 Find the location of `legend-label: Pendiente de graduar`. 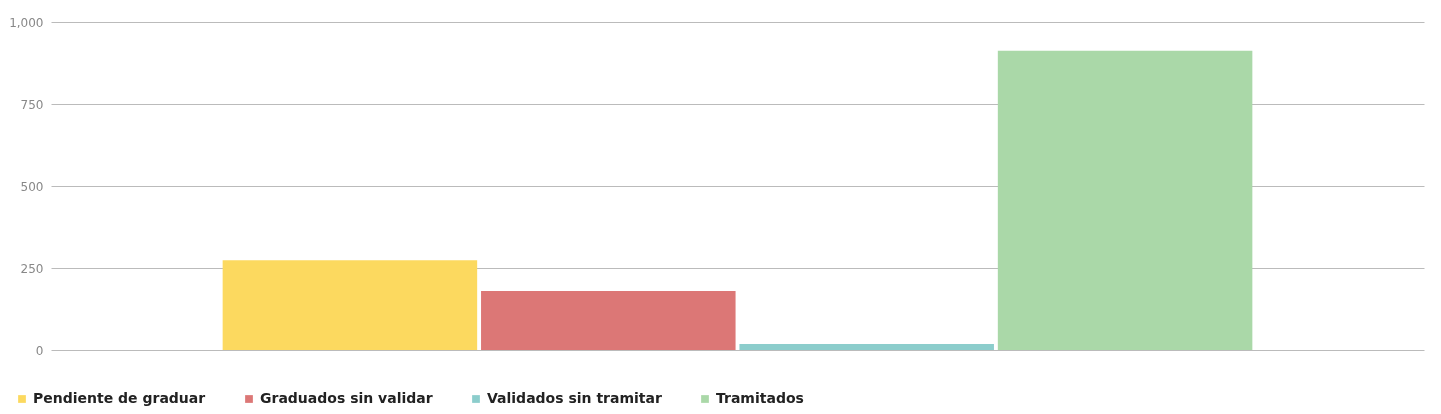

legend-label: Pendiente de graduar is located at coordinates (119, 398).